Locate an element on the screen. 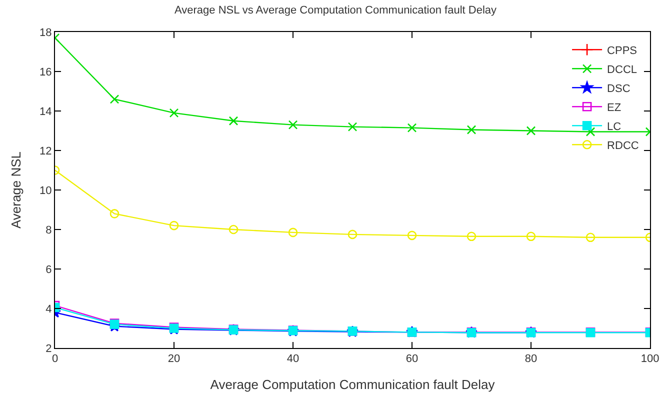 This screenshot has width=671, height=401. x-tick-label: 100 is located at coordinates (650, 359).